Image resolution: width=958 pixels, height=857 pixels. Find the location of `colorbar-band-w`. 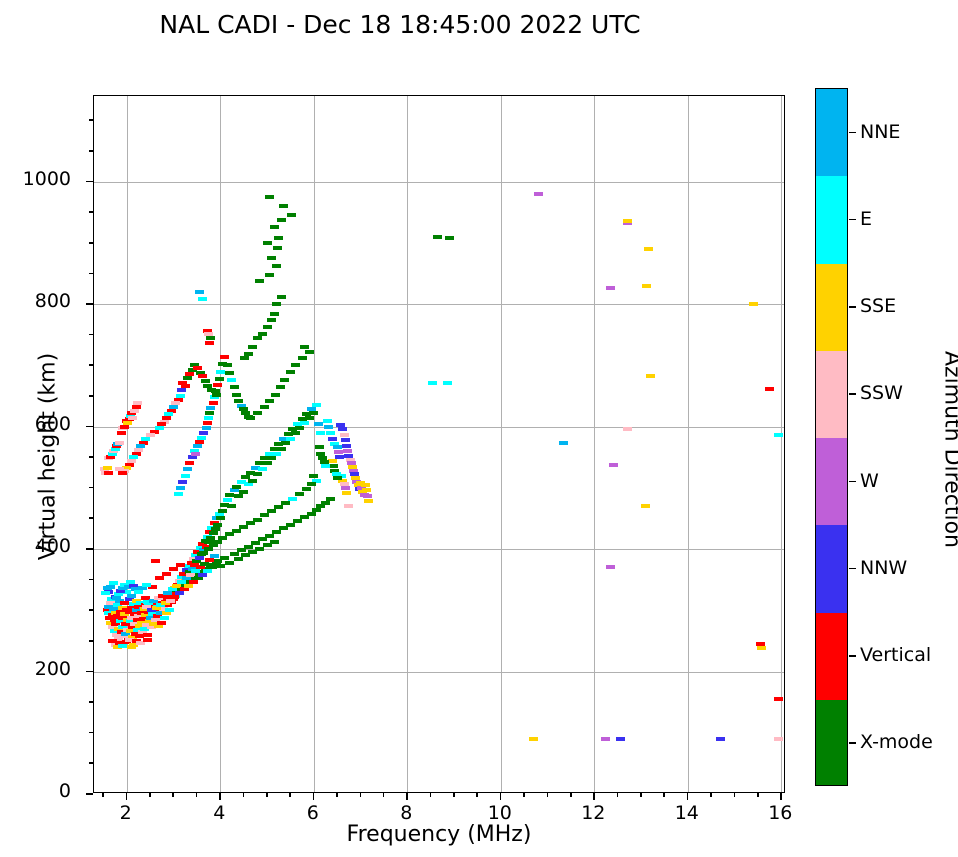

colorbar-band-w is located at coordinates (831, 482).